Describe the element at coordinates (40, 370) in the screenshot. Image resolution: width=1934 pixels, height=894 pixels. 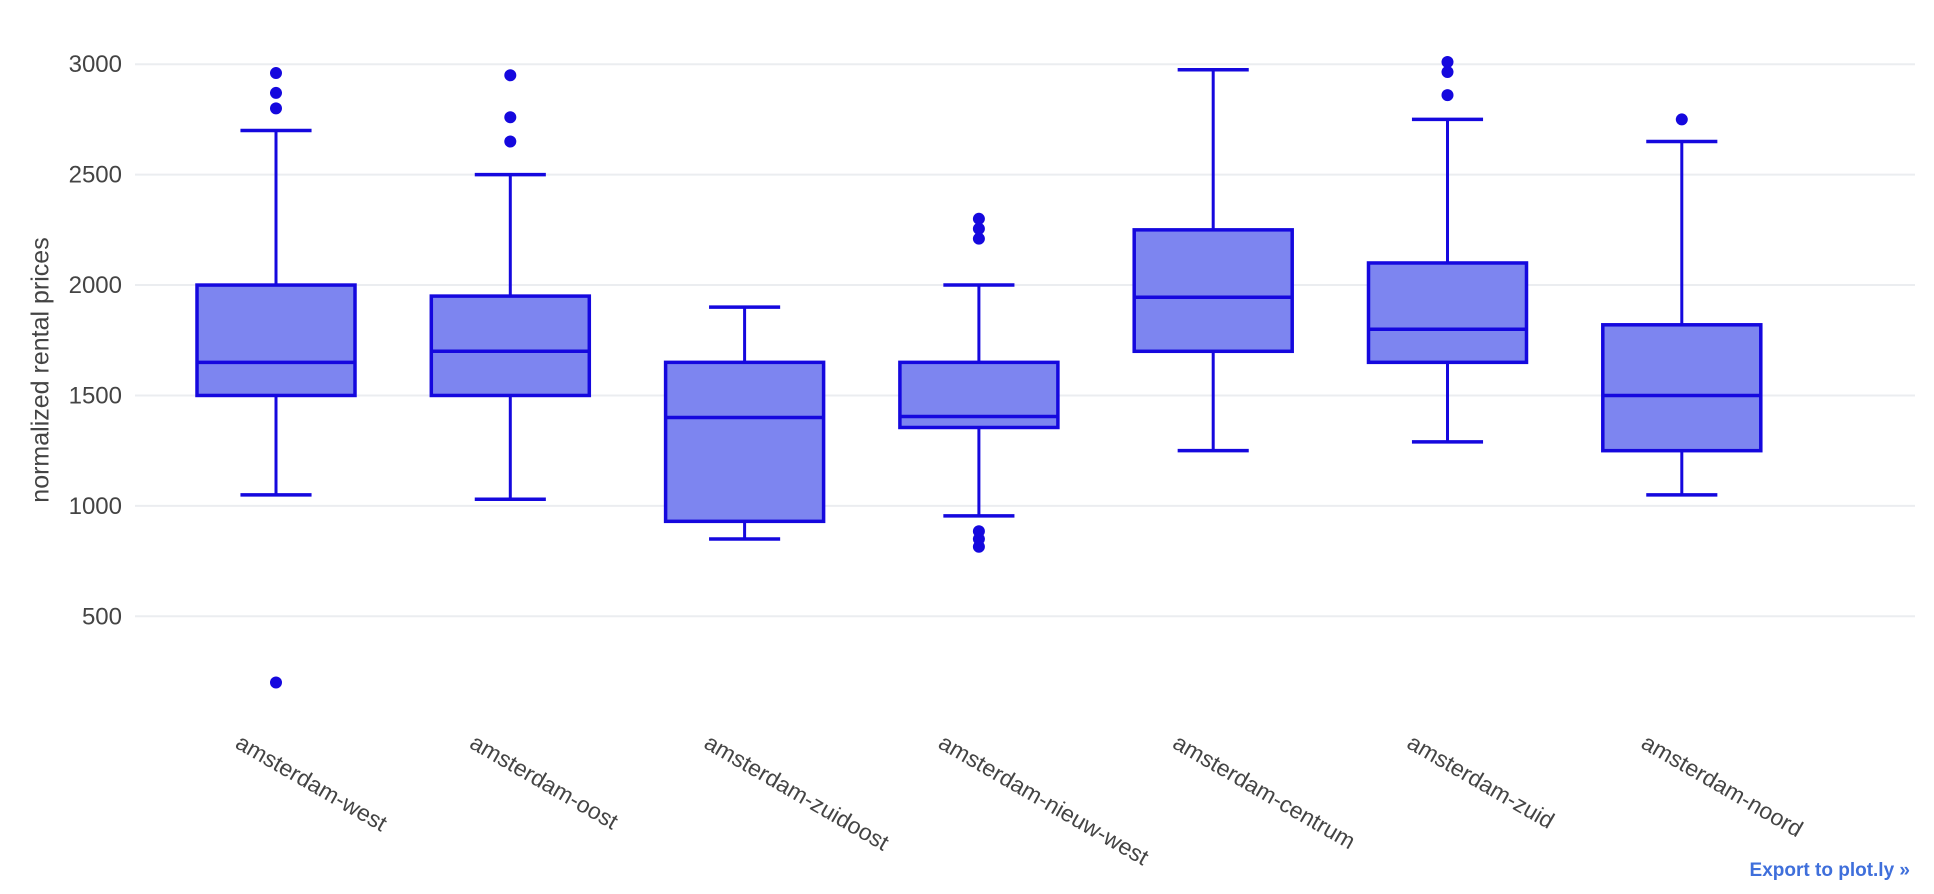
I see `y-axis-title: normalized rental prices` at that location.